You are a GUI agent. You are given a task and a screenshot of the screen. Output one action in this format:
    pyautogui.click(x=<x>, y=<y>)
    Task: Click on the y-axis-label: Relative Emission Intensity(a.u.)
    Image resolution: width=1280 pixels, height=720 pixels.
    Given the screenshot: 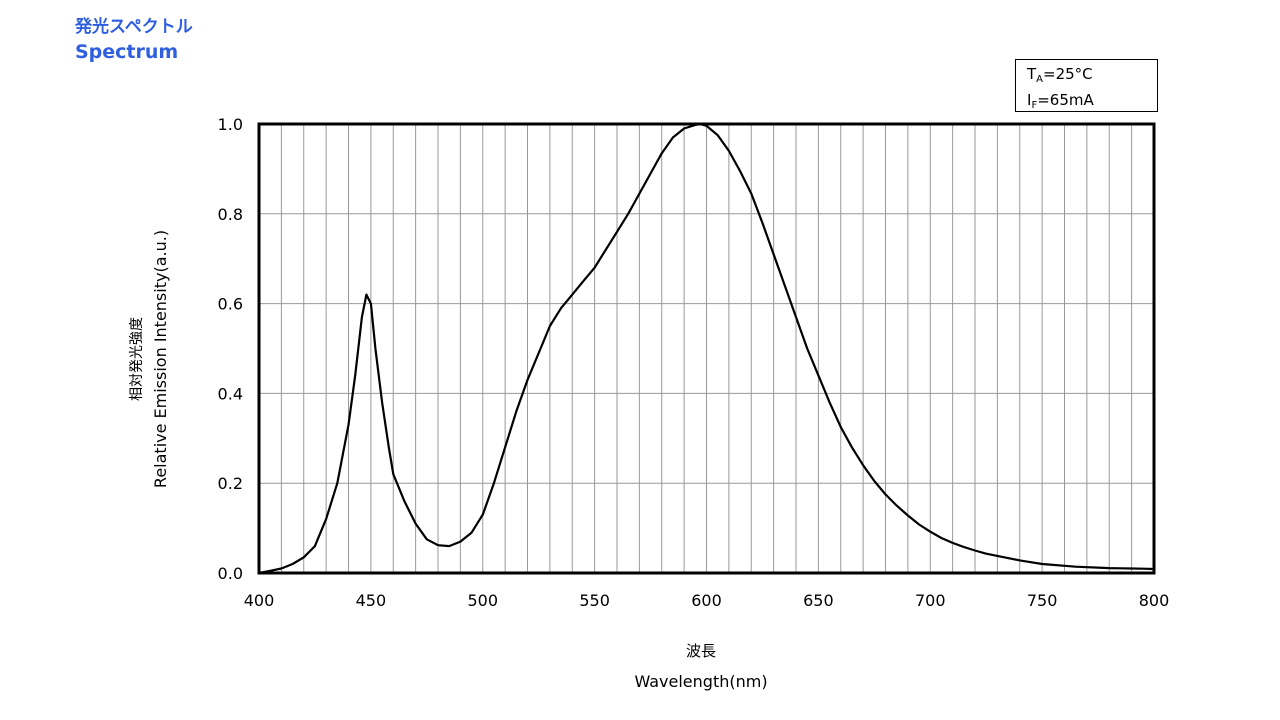 What is the action you would take?
    pyautogui.click(x=160, y=359)
    